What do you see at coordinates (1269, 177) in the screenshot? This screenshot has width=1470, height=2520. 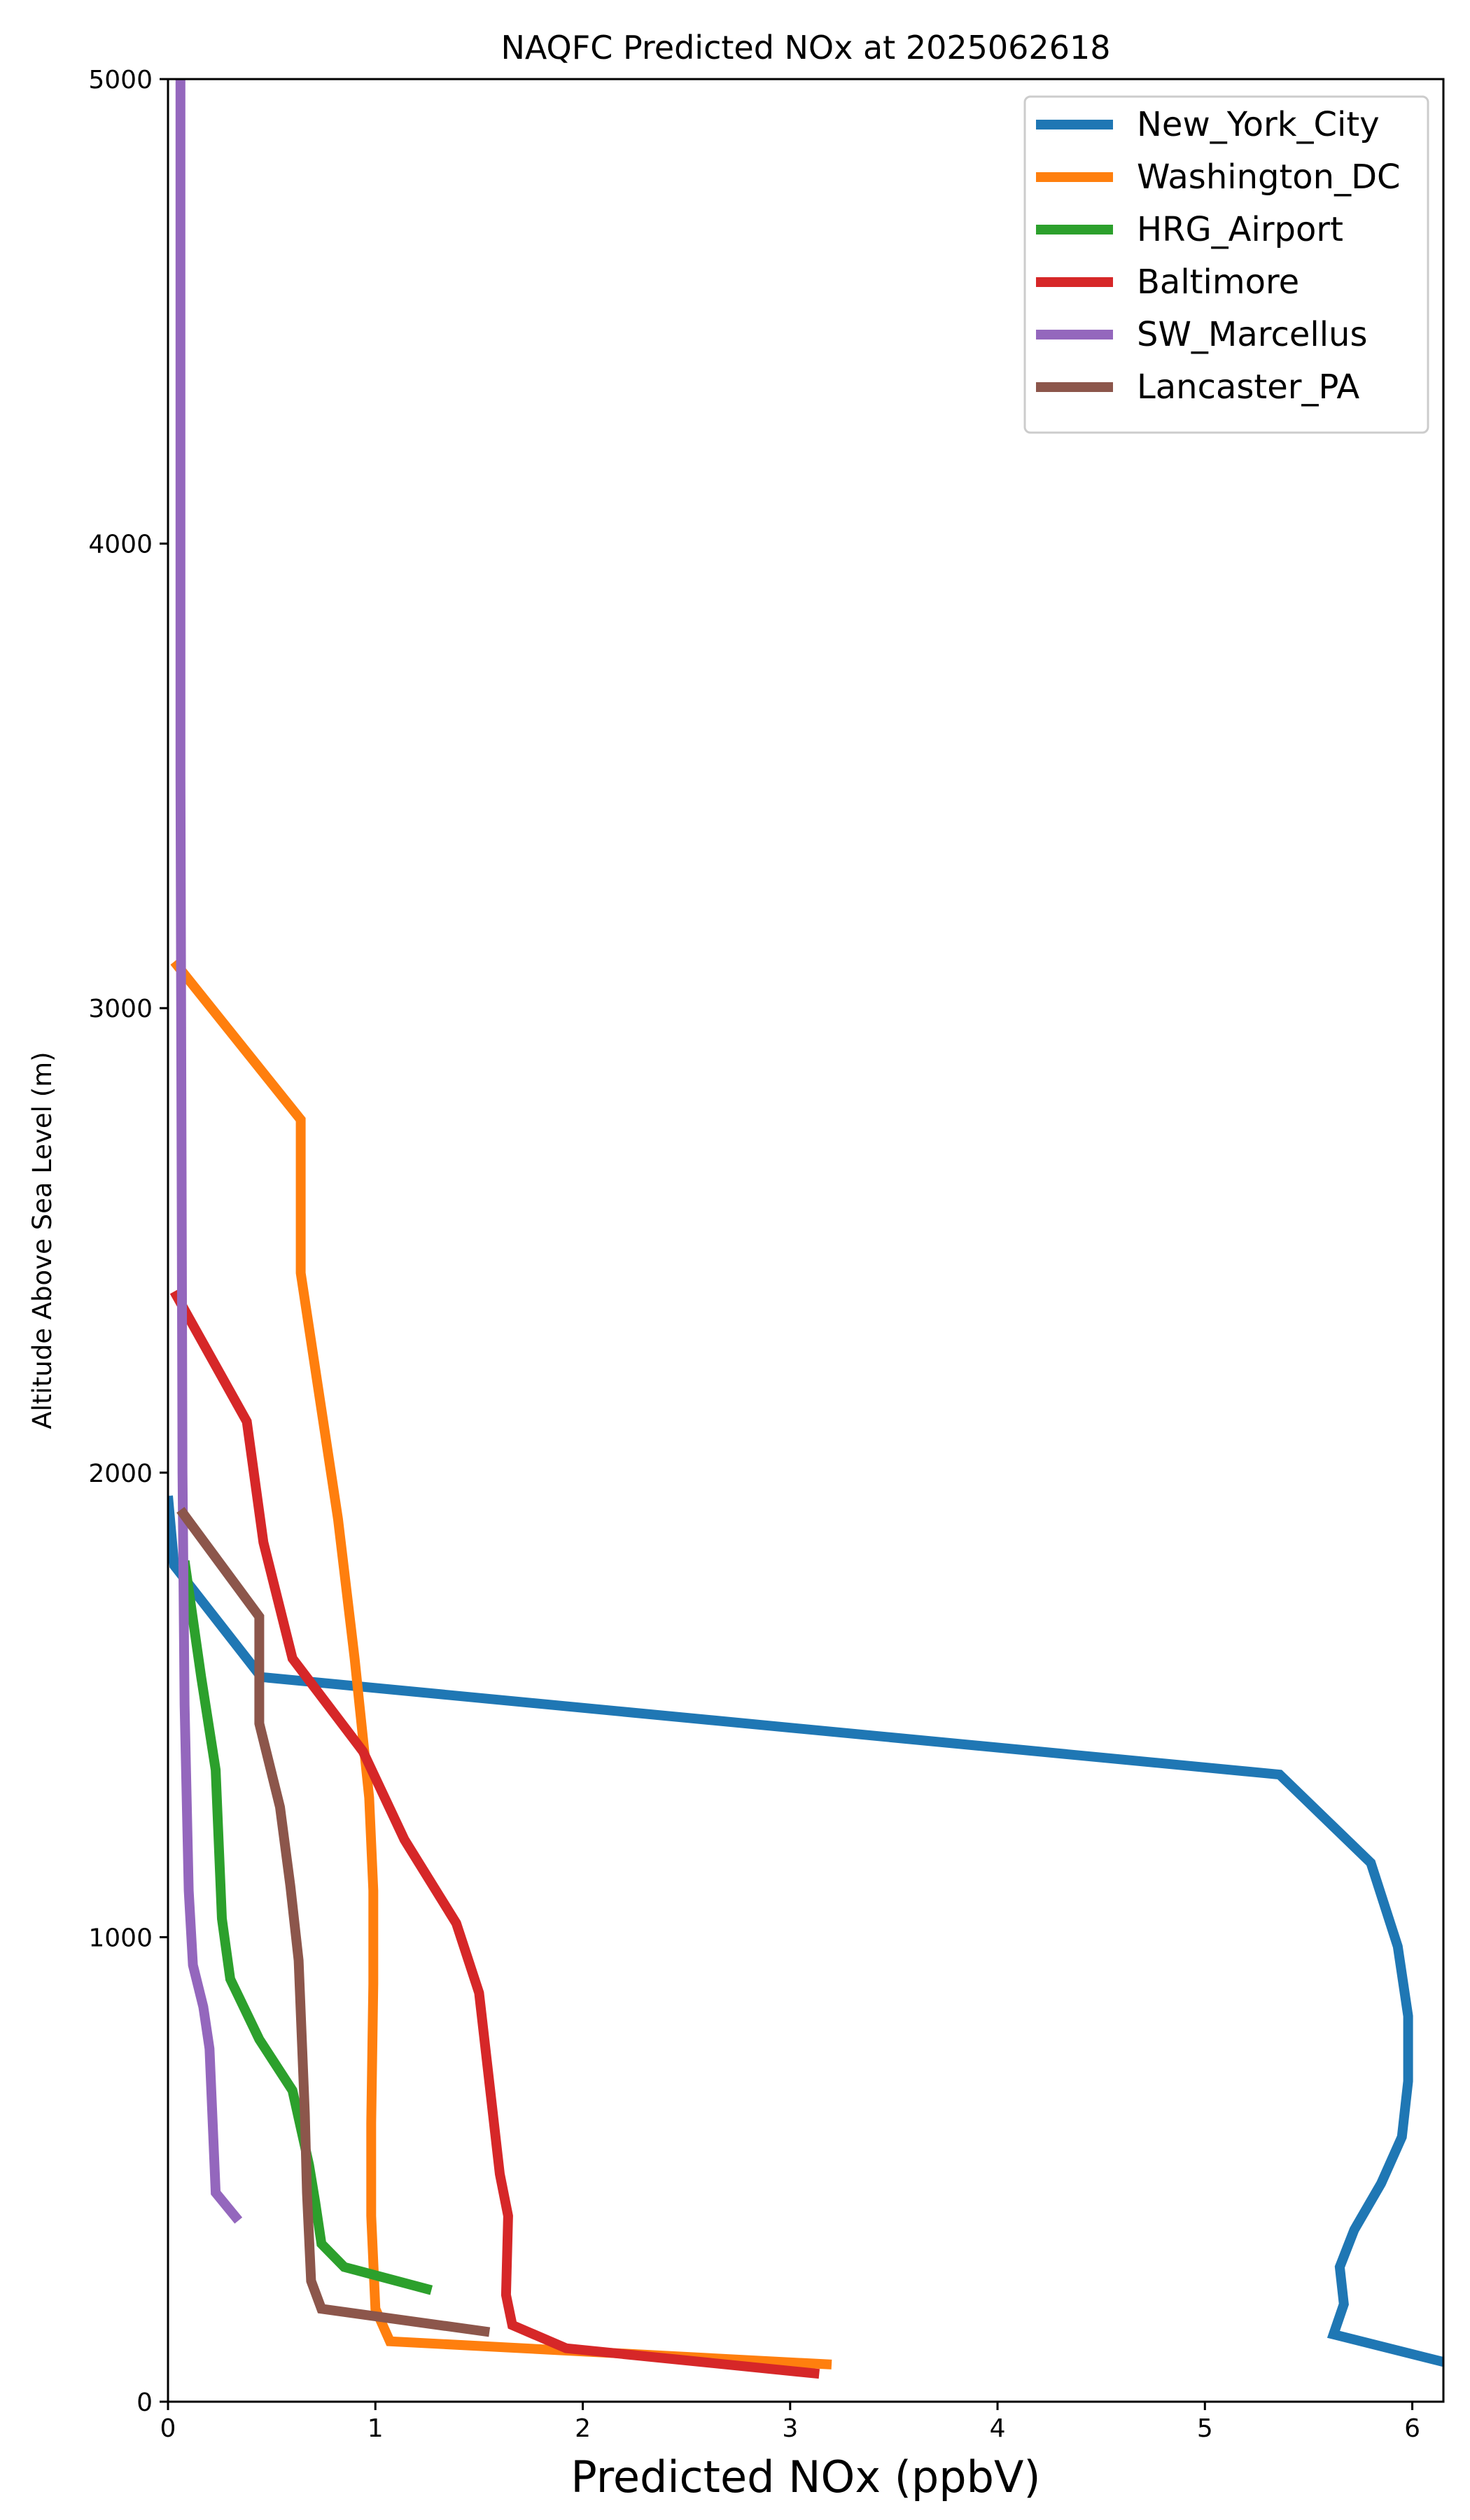 I see `legend-label: Washington_DC` at bounding box center [1269, 177].